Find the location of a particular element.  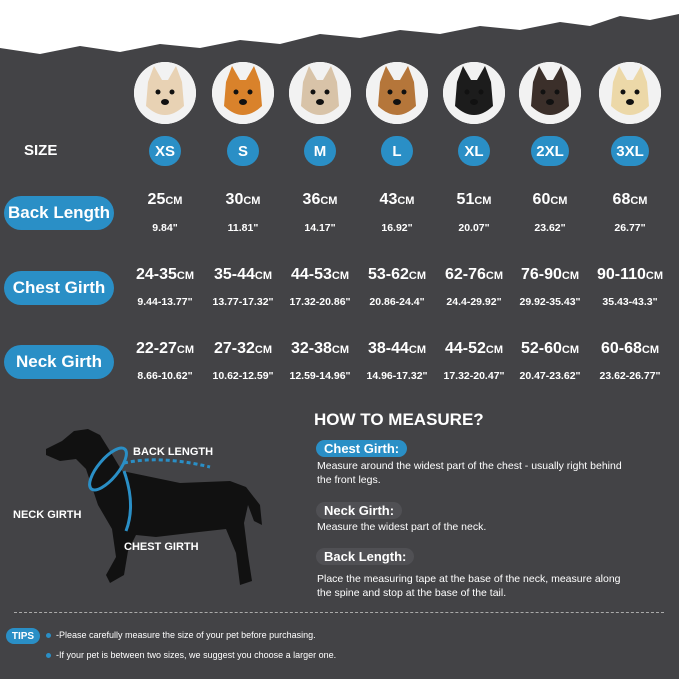

back_length-inch-cell: 14.17" is located at coordinates (320, 228).